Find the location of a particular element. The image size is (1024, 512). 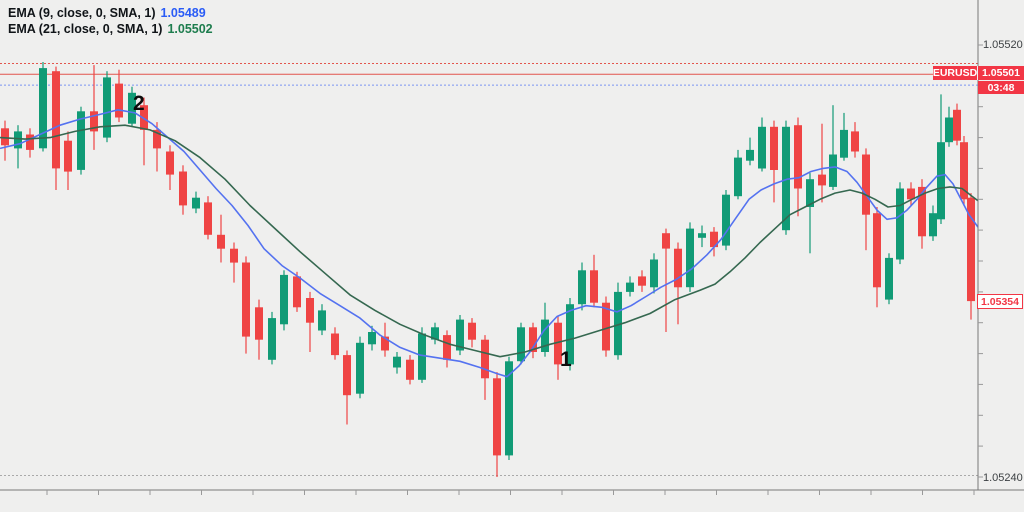

legend-ema9-label: EMA (9, close, 0, SMA, 1) is located at coordinates (82, 13).